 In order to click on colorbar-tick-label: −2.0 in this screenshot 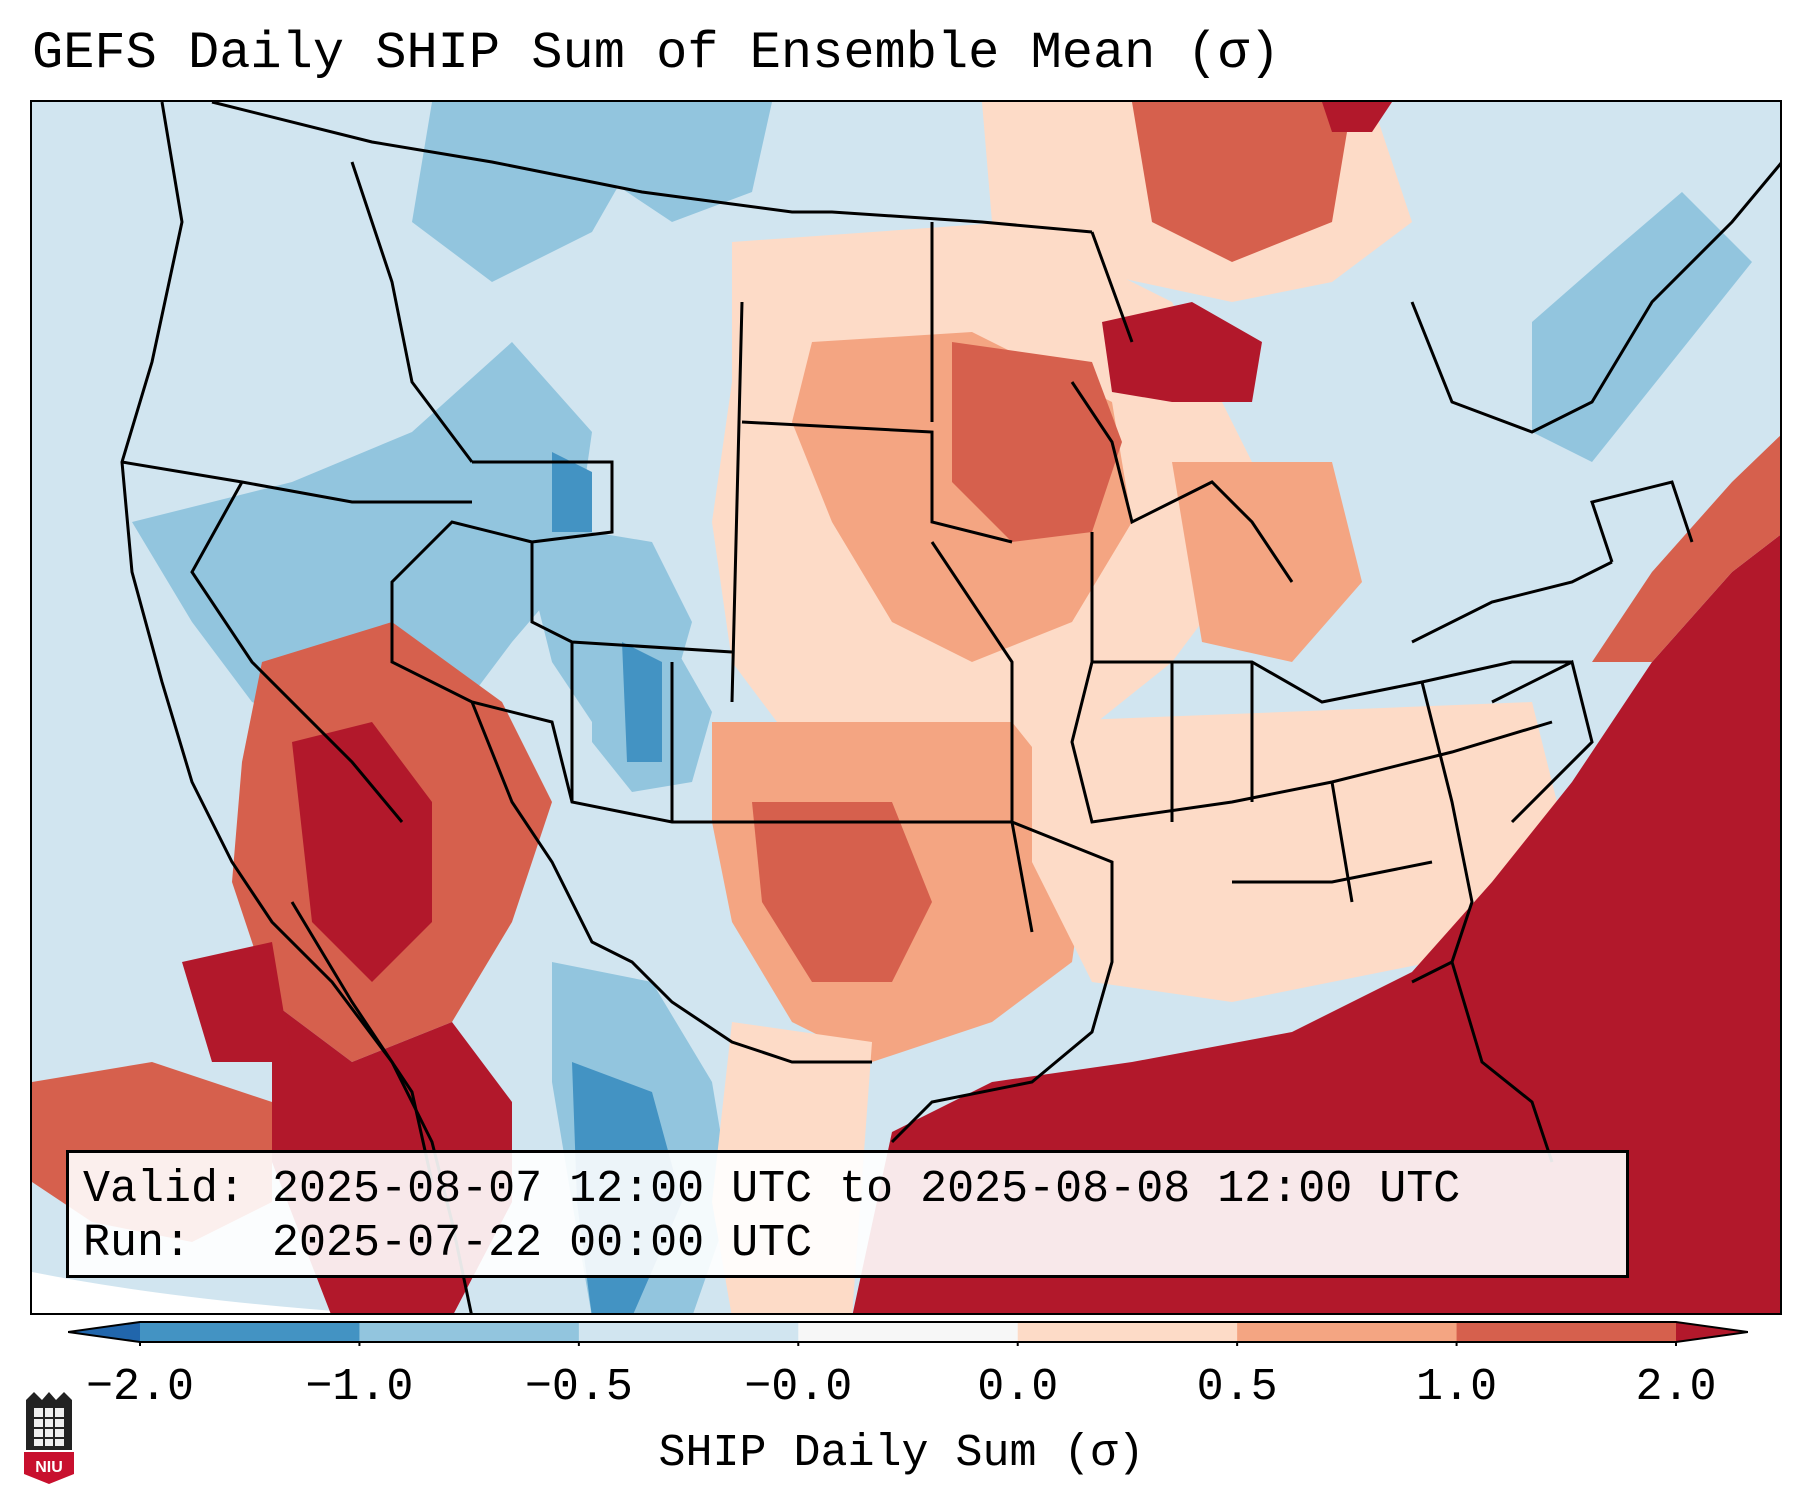, I will do `click(140, 1387)`.